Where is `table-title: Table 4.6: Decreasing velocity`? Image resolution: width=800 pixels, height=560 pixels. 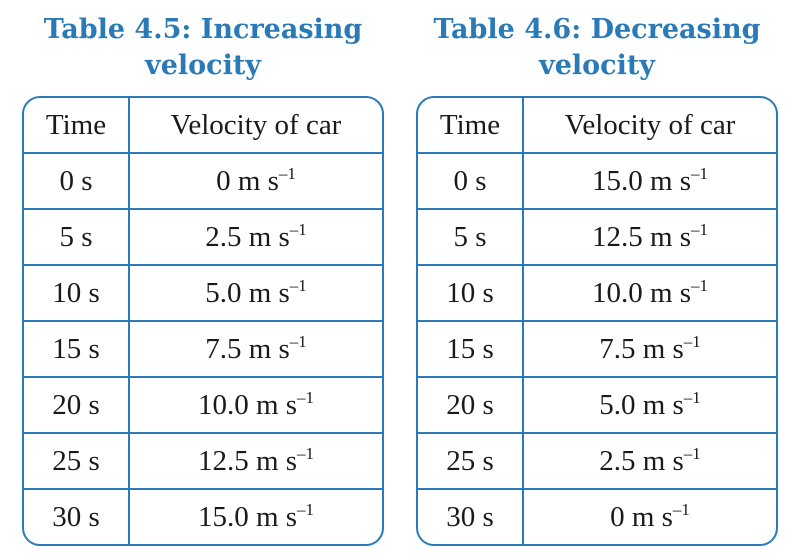
table-title: Table 4.6: Decreasing velocity is located at coordinates (597, 47).